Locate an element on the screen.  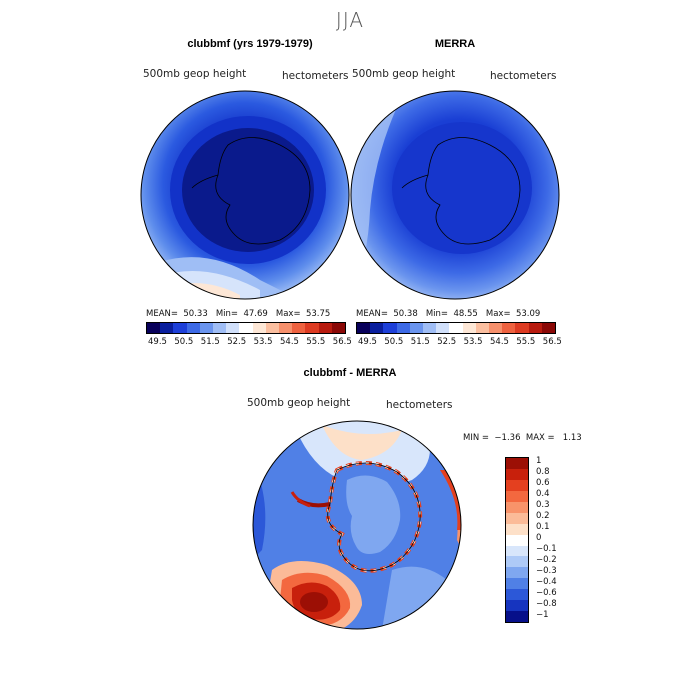
colorbar-tick-label: 0.2 is located at coordinates (543, 516).